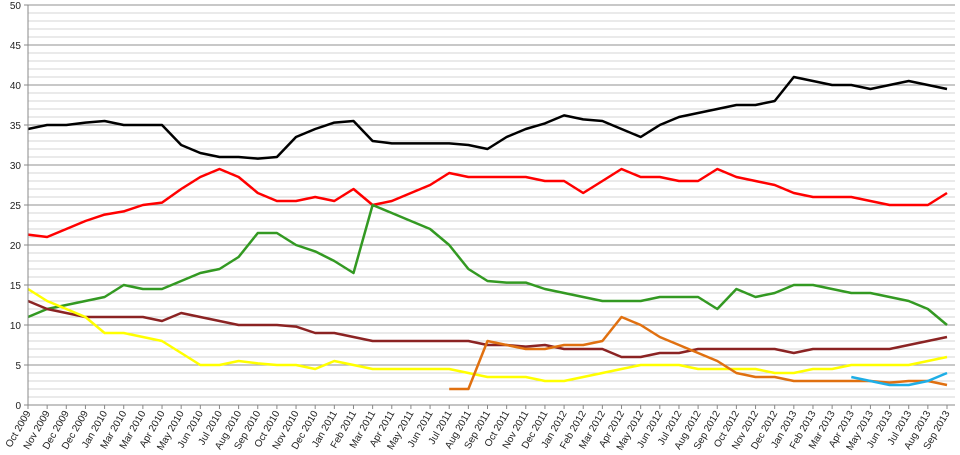 The image size is (960, 455). What do you see at coordinates (16, 326) in the screenshot?
I see `y-tick-label: 10` at bounding box center [16, 326].